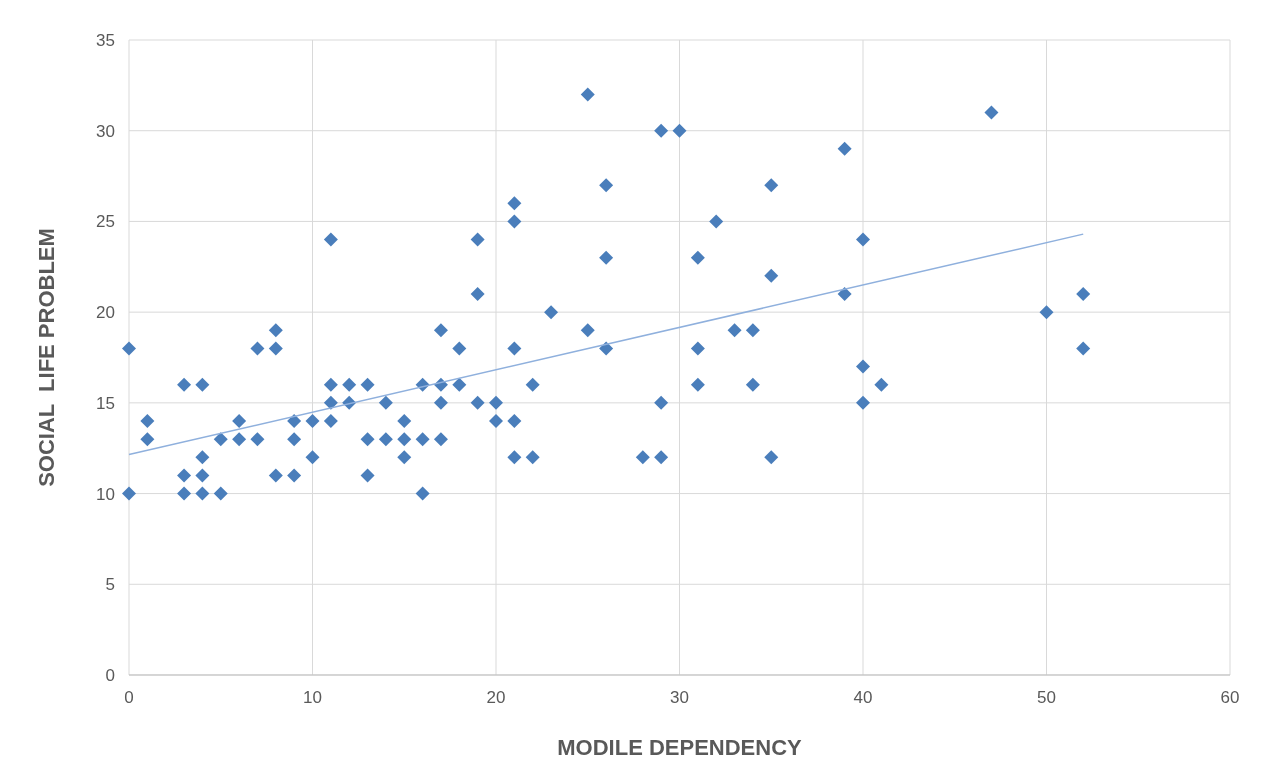 The image size is (1286, 771). Describe the element at coordinates (1046, 697) in the screenshot. I see `x-tick-label: 50` at that location.